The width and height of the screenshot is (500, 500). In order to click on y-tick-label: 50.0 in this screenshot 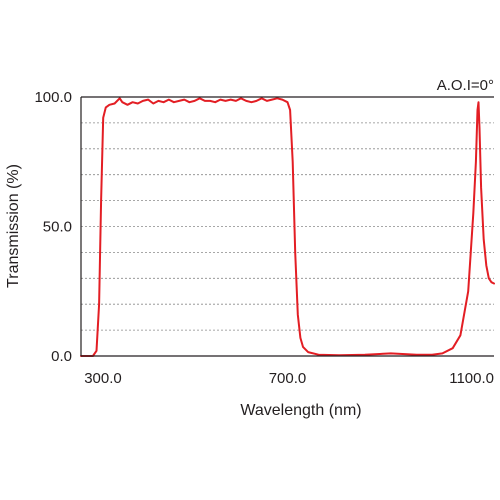, I will do `click(57, 227)`.